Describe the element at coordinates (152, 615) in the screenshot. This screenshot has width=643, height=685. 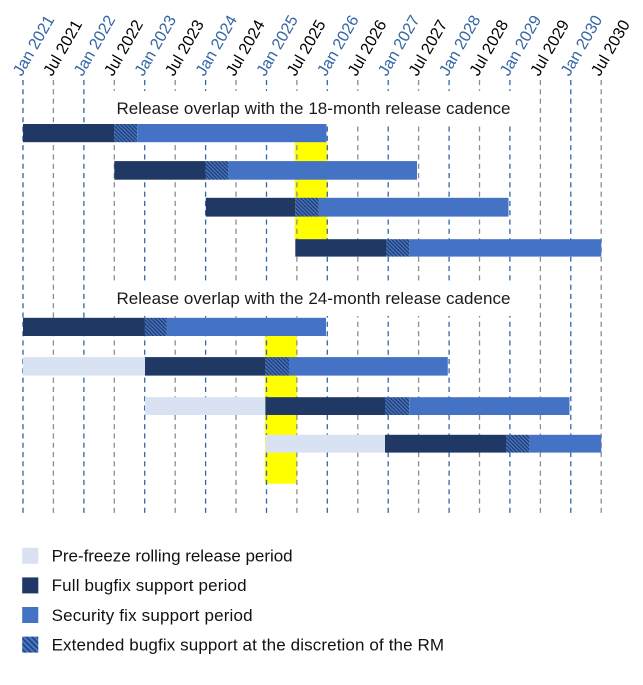
I see `svg-text: Security fix support period` at that location.